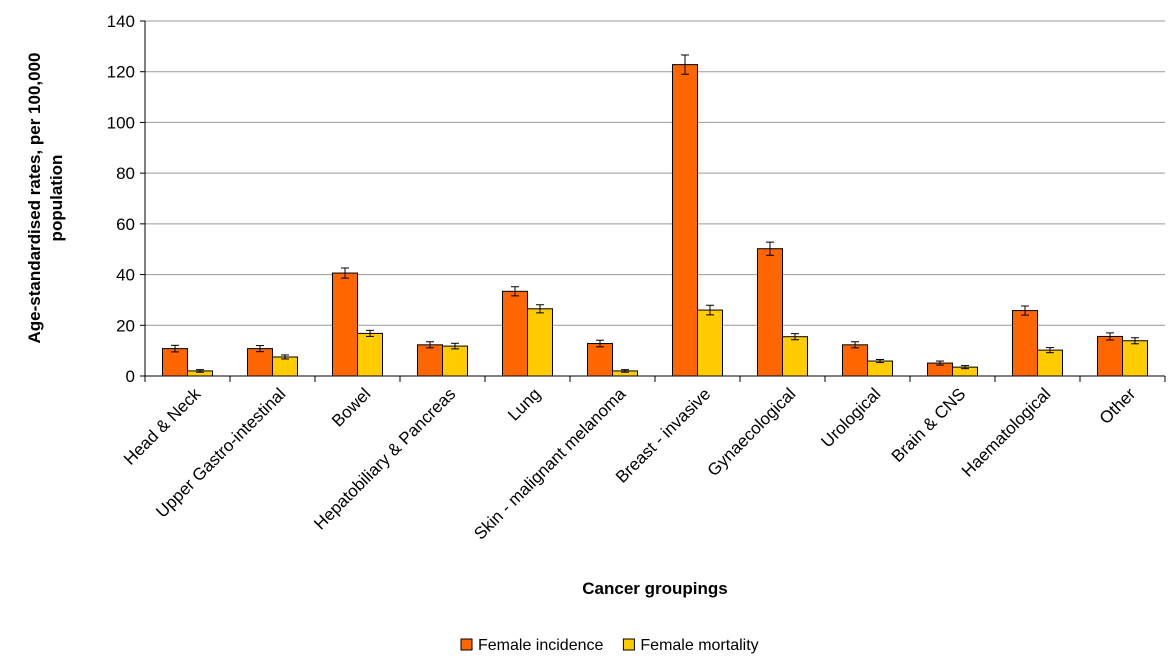 This screenshot has height=669, width=1168. Describe the element at coordinates (524, 404) in the screenshot. I see `category-label: Lung` at that location.